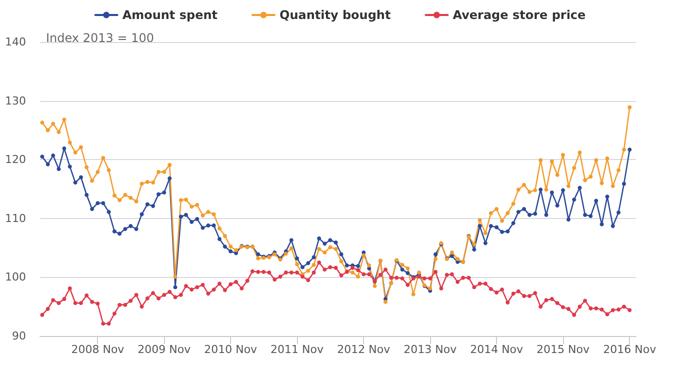  I want to click on x-tick-label: 2009 Nov, so click(165, 349).